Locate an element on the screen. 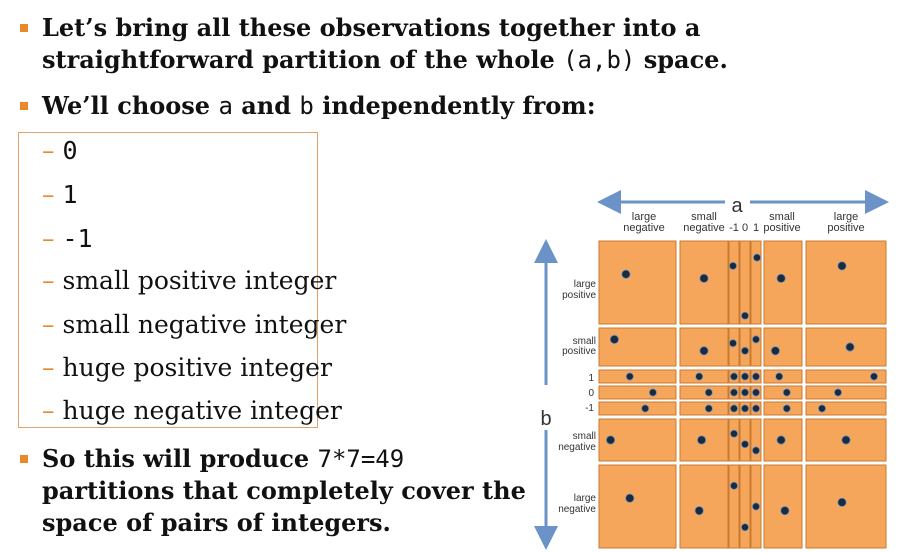  option-label: huge negative integer is located at coordinates (202, 410).